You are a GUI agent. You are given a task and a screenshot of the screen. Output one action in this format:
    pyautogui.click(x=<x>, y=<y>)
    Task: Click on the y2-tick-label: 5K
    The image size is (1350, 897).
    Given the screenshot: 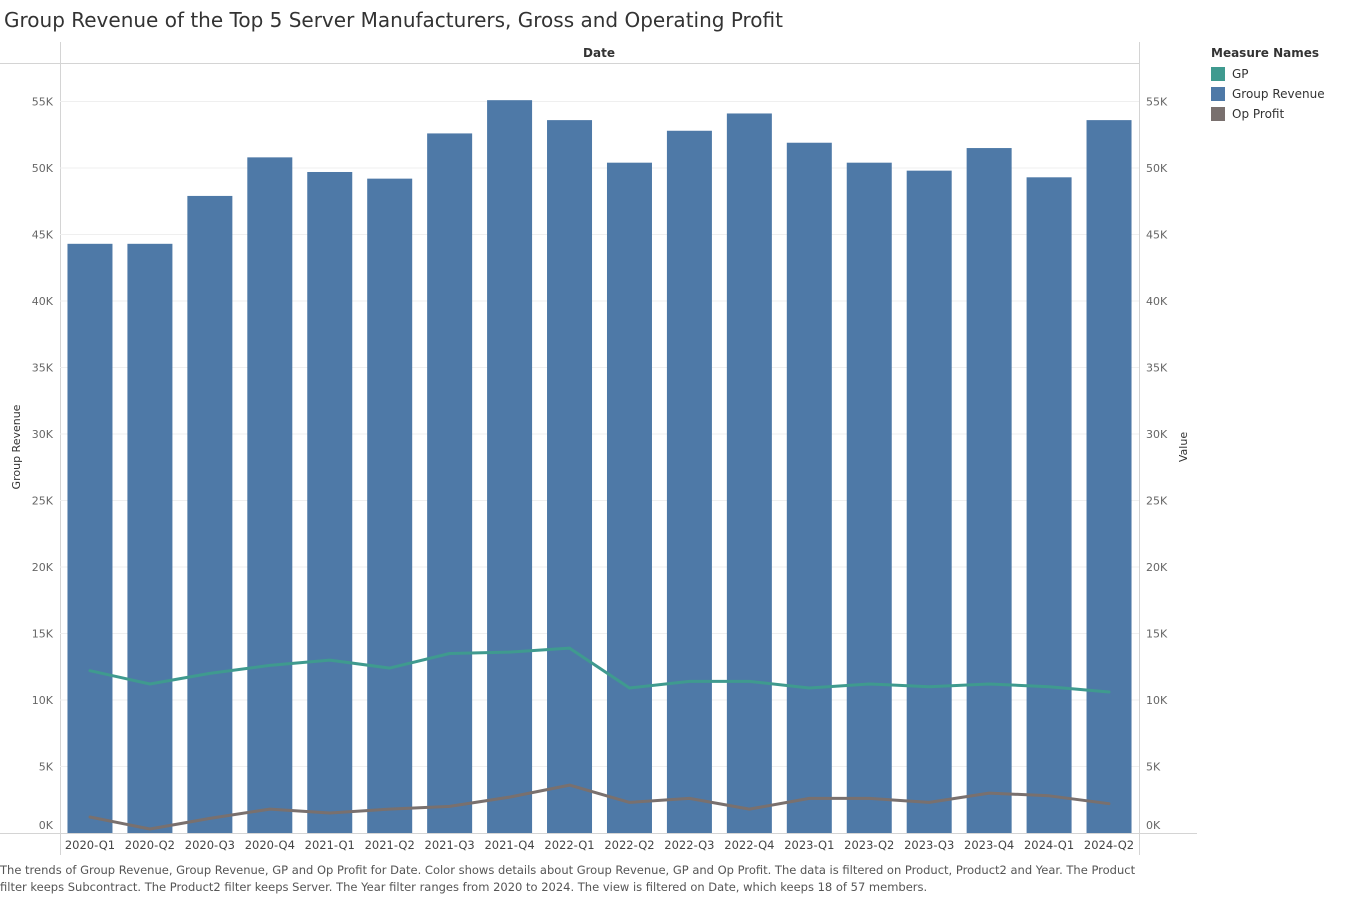 What is the action you would take?
    pyautogui.click(x=1153, y=767)
    